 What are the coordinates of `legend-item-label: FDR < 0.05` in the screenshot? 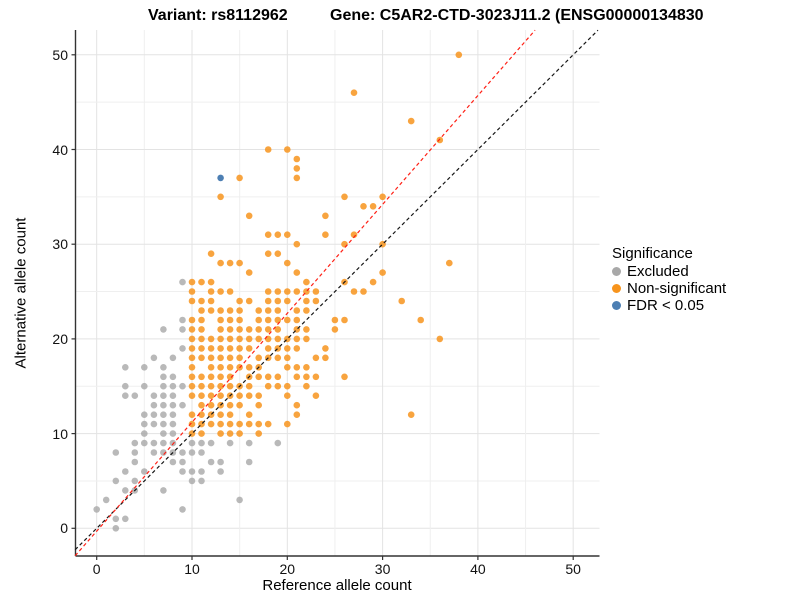 It's located at (666, 305).